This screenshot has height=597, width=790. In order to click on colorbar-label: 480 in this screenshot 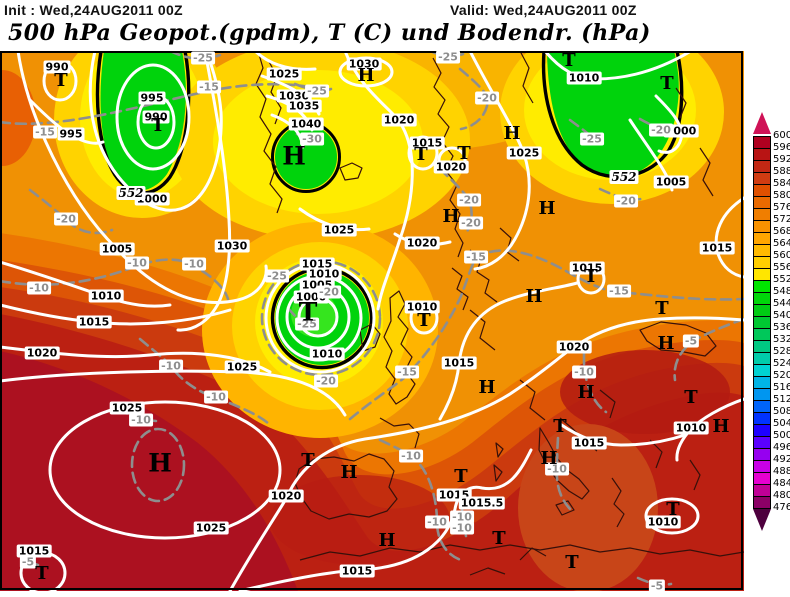, I will do `click(781, 495)`.